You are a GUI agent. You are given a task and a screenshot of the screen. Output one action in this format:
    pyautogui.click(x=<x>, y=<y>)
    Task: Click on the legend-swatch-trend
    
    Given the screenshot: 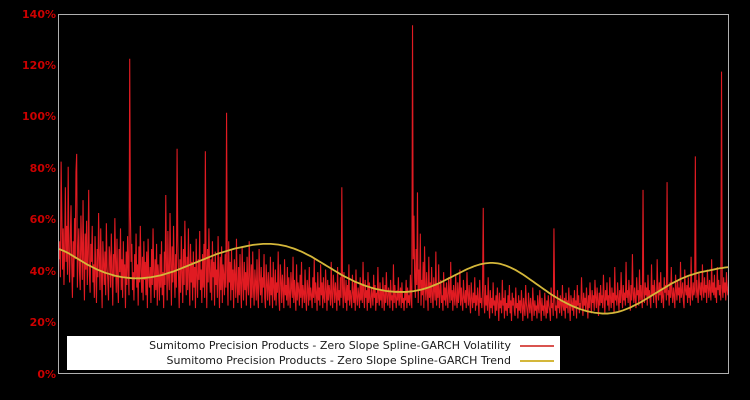 What is the action you would take?
    pyautogui.click(x=537, y=360)
    